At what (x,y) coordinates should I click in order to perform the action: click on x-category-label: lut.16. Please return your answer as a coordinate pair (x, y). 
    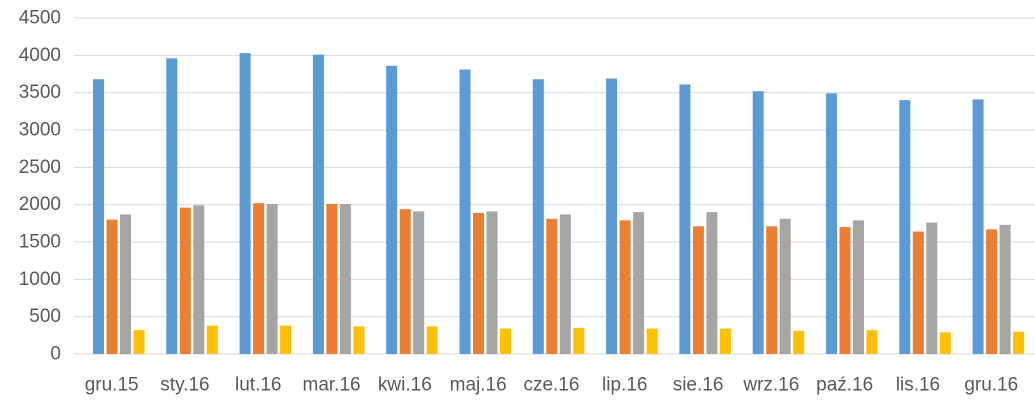
    Looking at the image, I should click on (258, 385).